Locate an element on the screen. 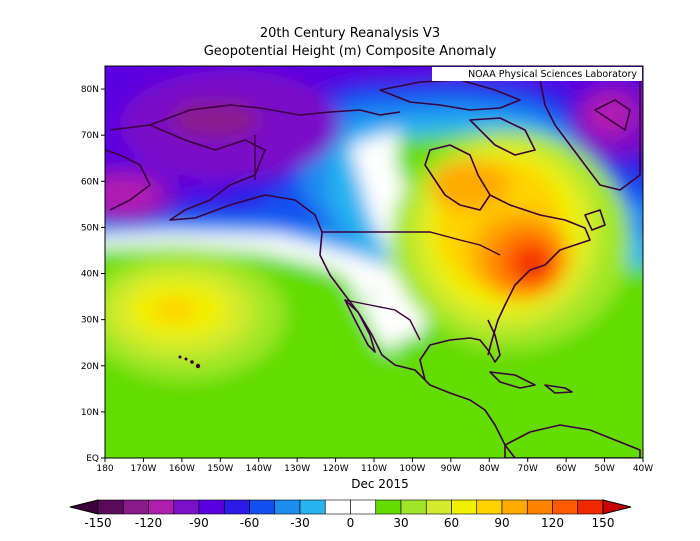 Image resolution: width=700 pixels, height=541 pixels. hawaii-islands is located at coordinates (189, 362).